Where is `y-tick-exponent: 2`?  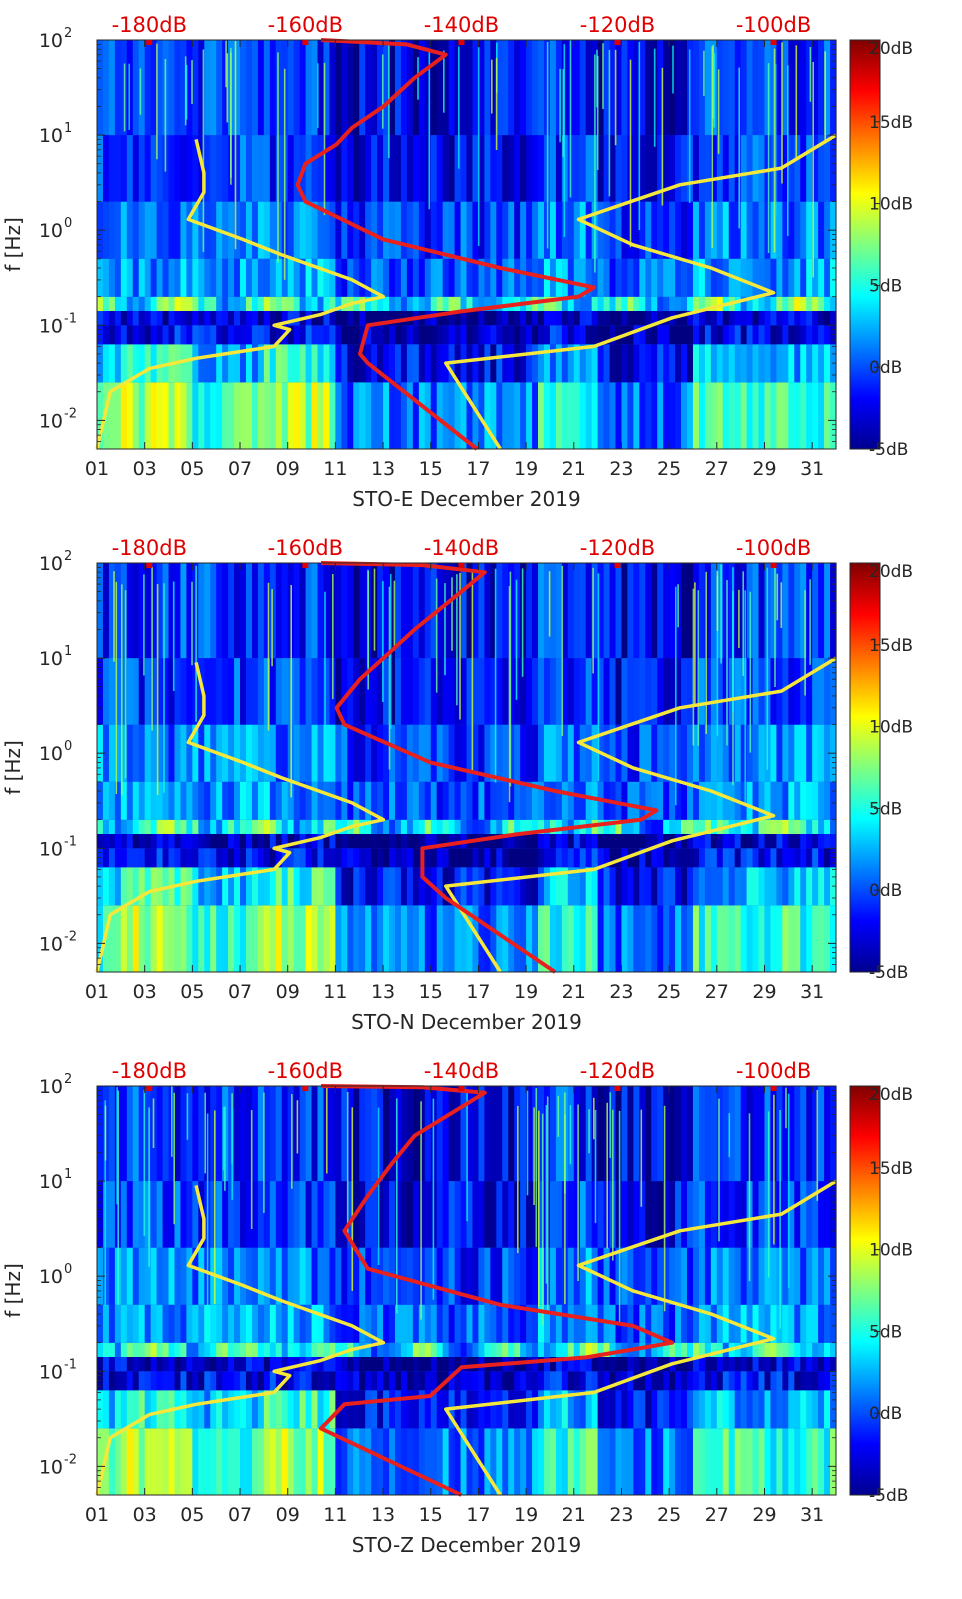
y-tick-exponent: 2 is located at coordinates (68, 556).